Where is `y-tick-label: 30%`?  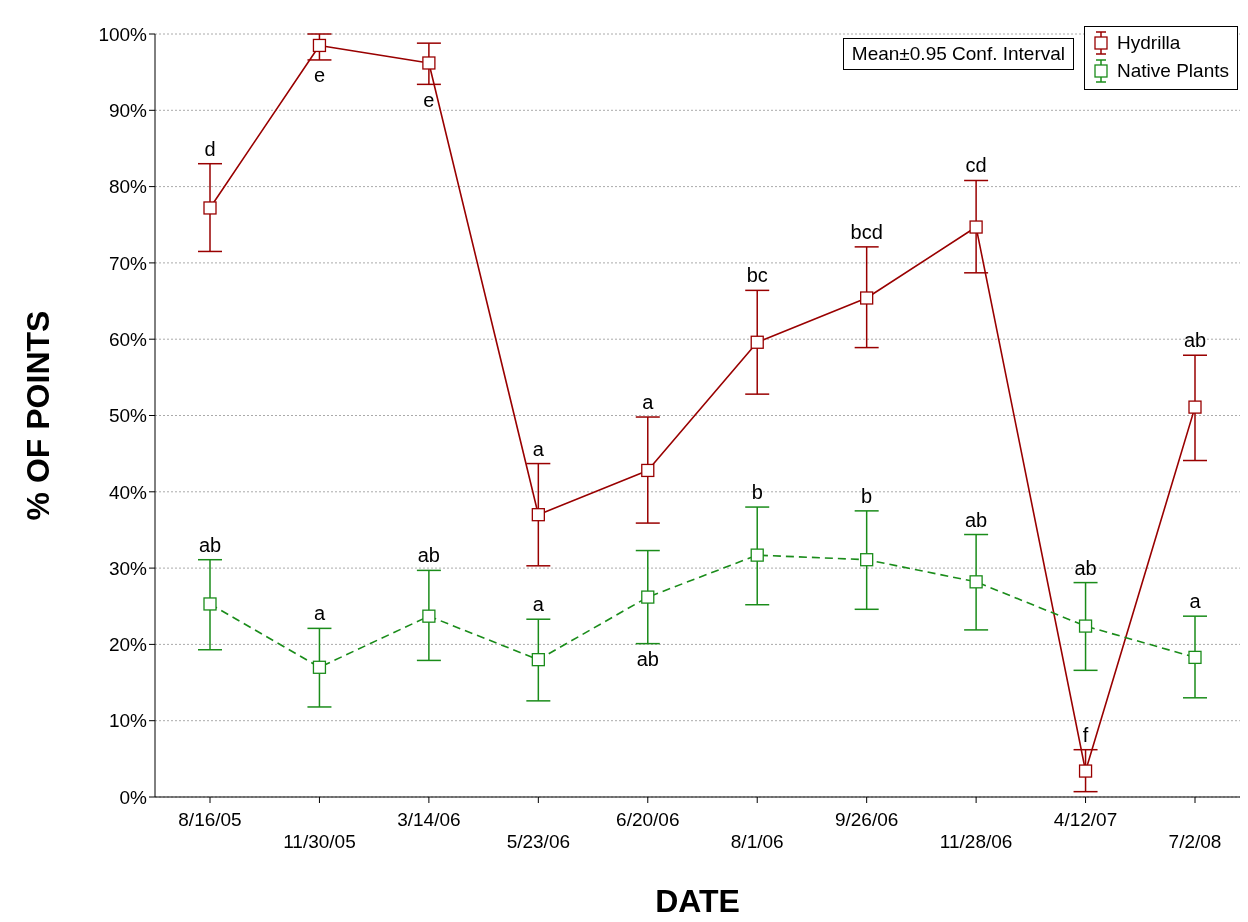 y-tick-label: 30% is located at coordinates (128, 568).